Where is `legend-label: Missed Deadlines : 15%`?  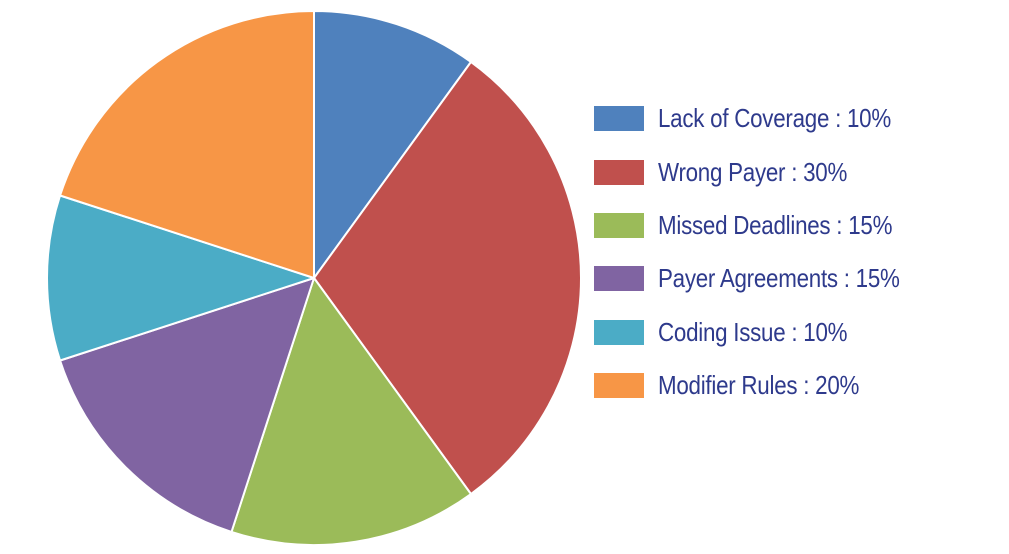
legend-label: Missed Deadlines : 15% is located at coordinates (775, 224).